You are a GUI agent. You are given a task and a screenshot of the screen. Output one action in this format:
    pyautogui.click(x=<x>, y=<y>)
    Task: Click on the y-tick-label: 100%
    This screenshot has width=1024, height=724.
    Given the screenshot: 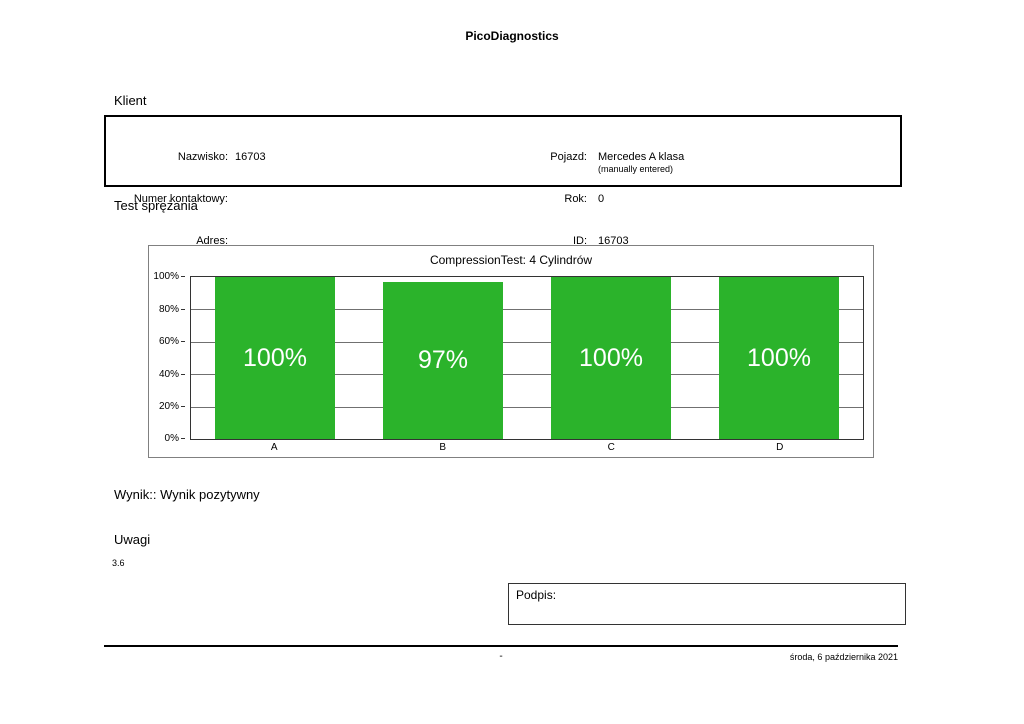 What is the action you would take?
    pyautogui.click(x=169, y=276)
    